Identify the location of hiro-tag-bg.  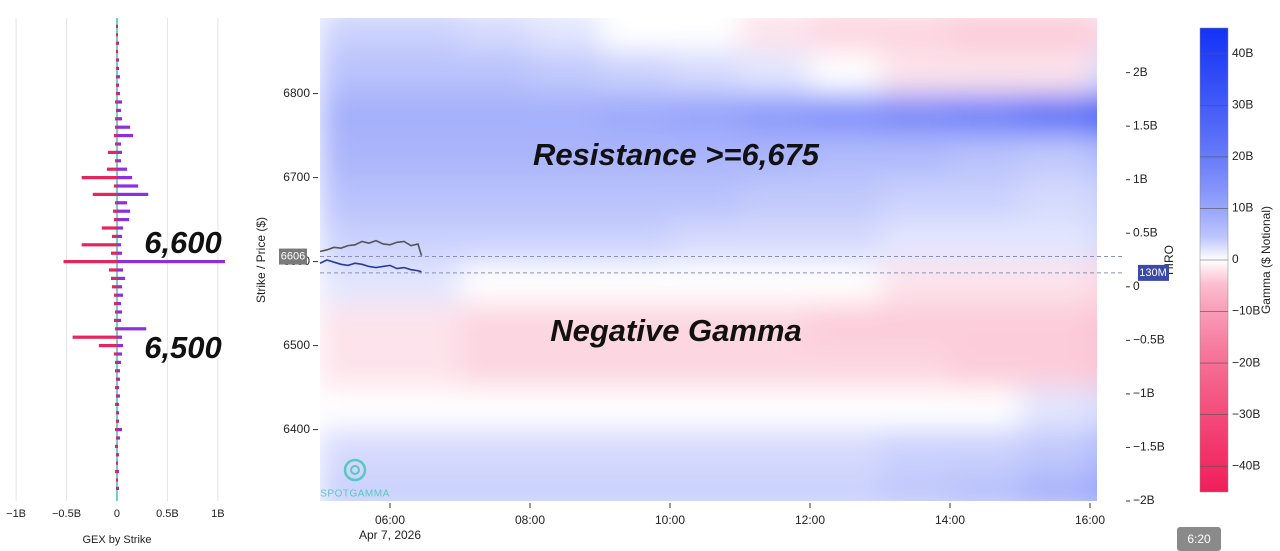
(1153, 272).